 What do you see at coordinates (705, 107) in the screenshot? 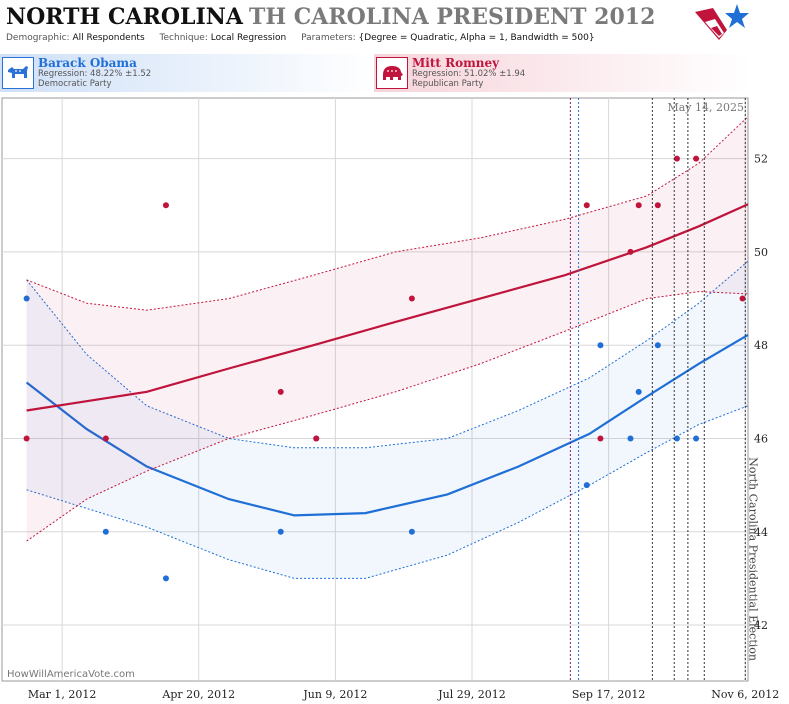
I see `date-stamp: May 14, 2025` at bounding box center [705, 107].